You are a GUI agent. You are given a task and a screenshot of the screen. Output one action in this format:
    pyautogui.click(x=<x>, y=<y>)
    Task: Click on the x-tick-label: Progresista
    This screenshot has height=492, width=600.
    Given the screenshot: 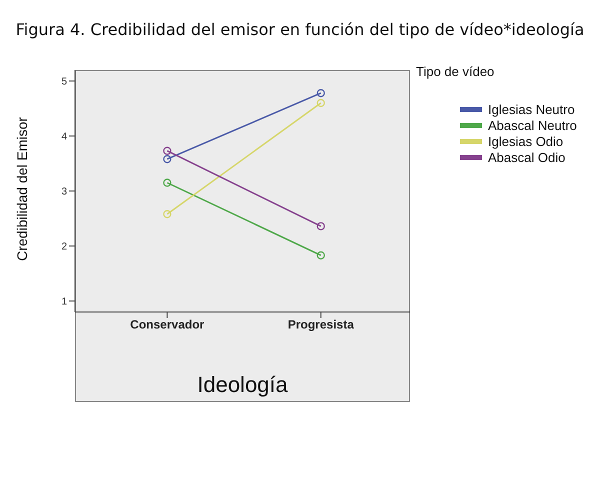 What is the action you would take?
    pyautogui.click(x=321, y=325)
    